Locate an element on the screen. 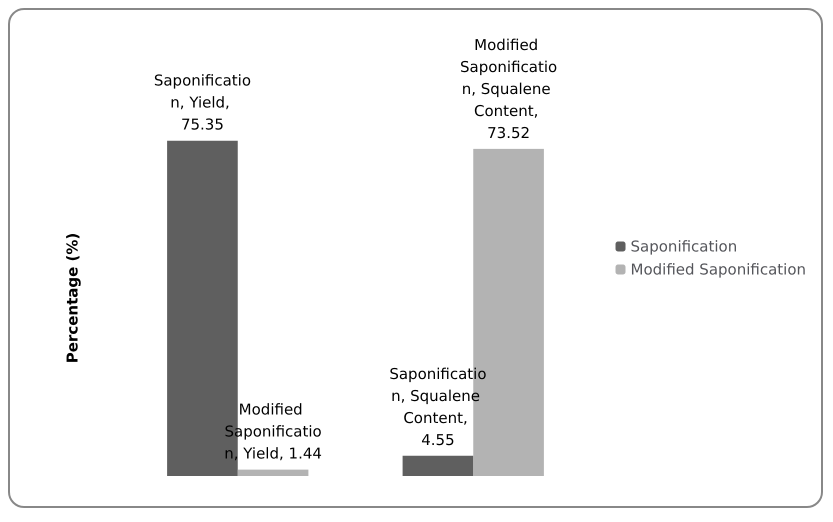 Image resolution: width=833 pixels, height=522 pixels. data-label: Saponification, Squalene Content, 4.55 is located at coordinates (438, 406).